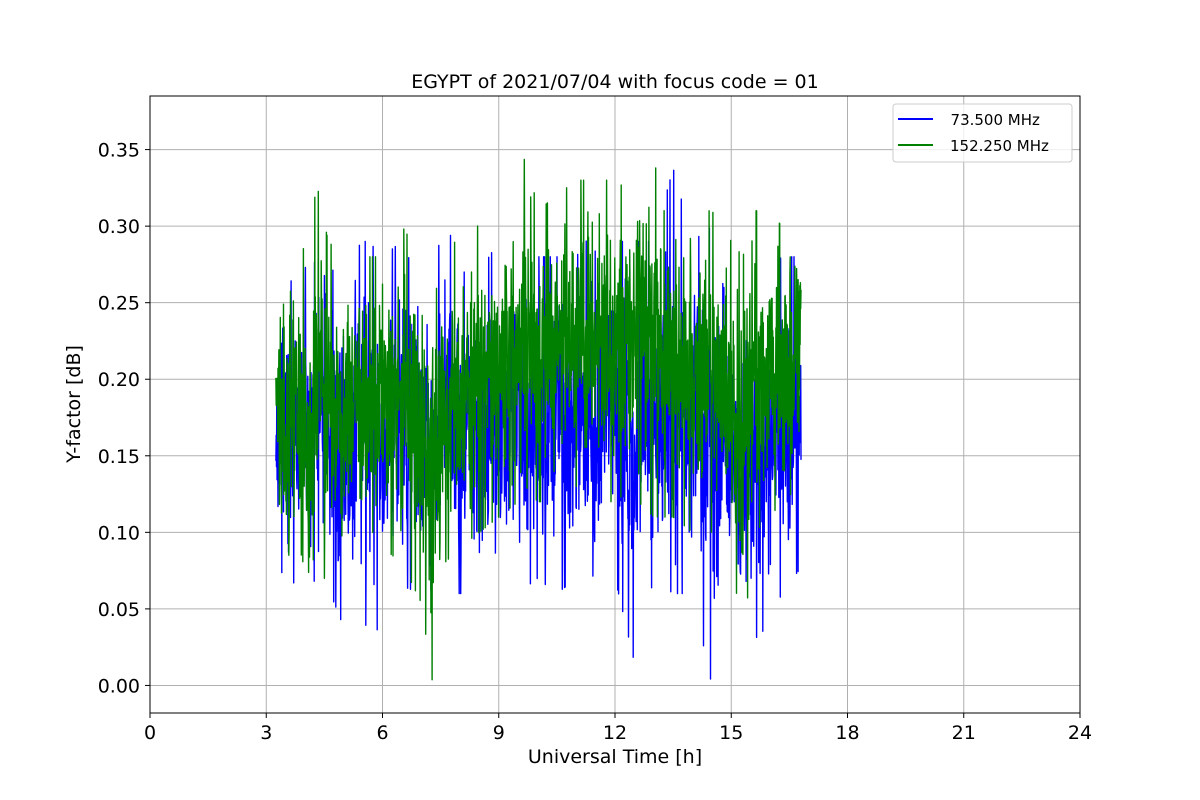 This screenshot has height=800, width=1200. Describe the element at coordinates (119, 304) in the screenshot. I see `y-tick-label: 0.25` at that location.